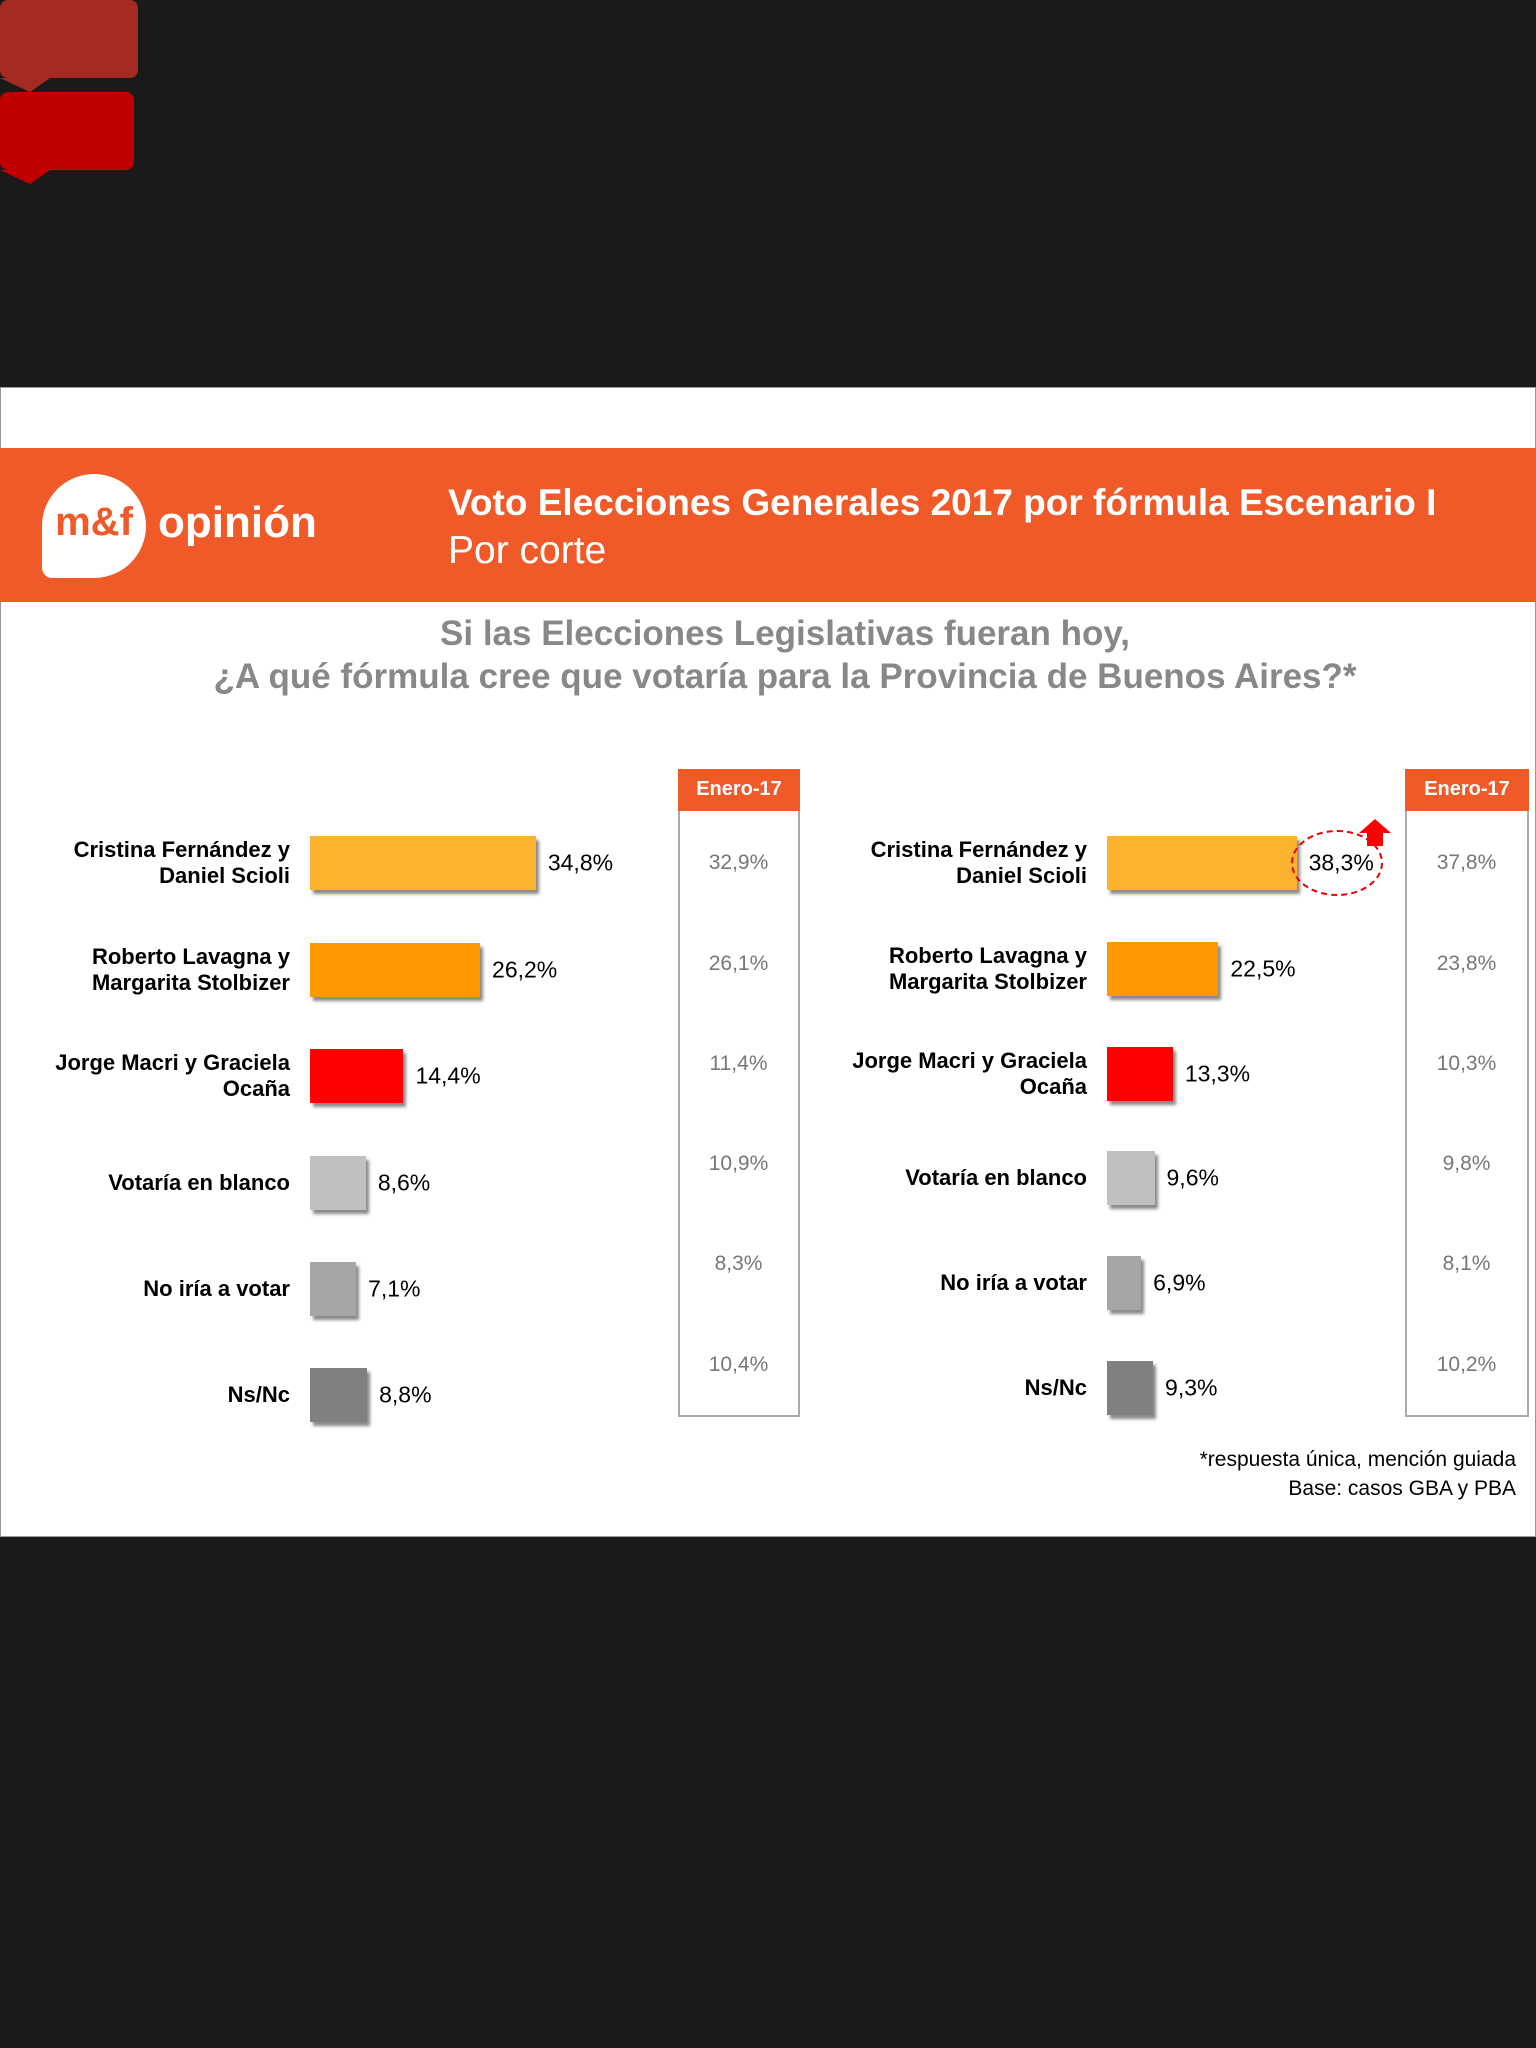  Describe the element at coordinates (738, 963) in the screenshot. I see `reference-value: 26,1%` at that location.